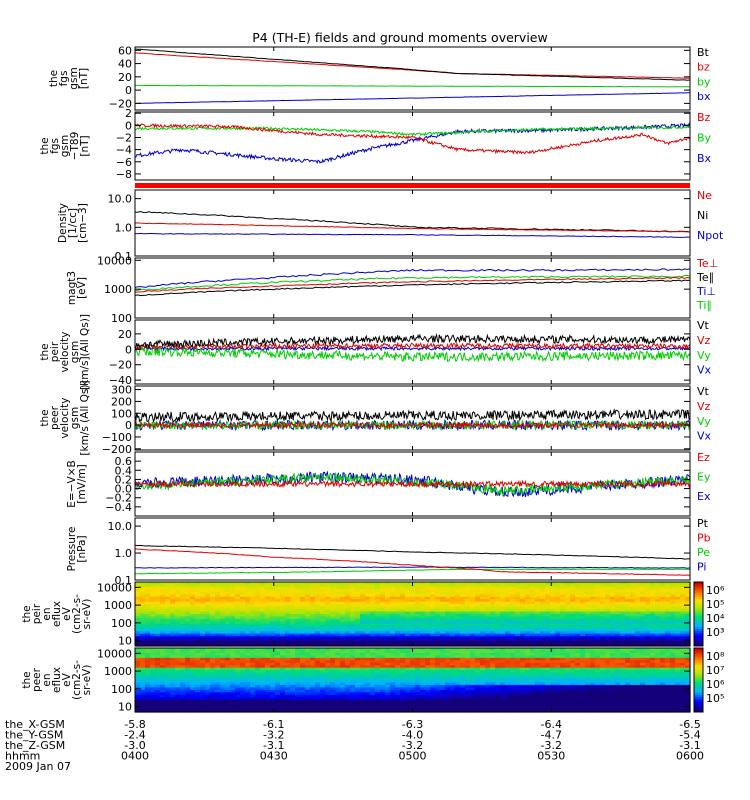 The height and width of the screenshot is (800, 750). Describe the element at coordinates (704, 138) in the screenshot. I see `legend-label-By: By` at that location.